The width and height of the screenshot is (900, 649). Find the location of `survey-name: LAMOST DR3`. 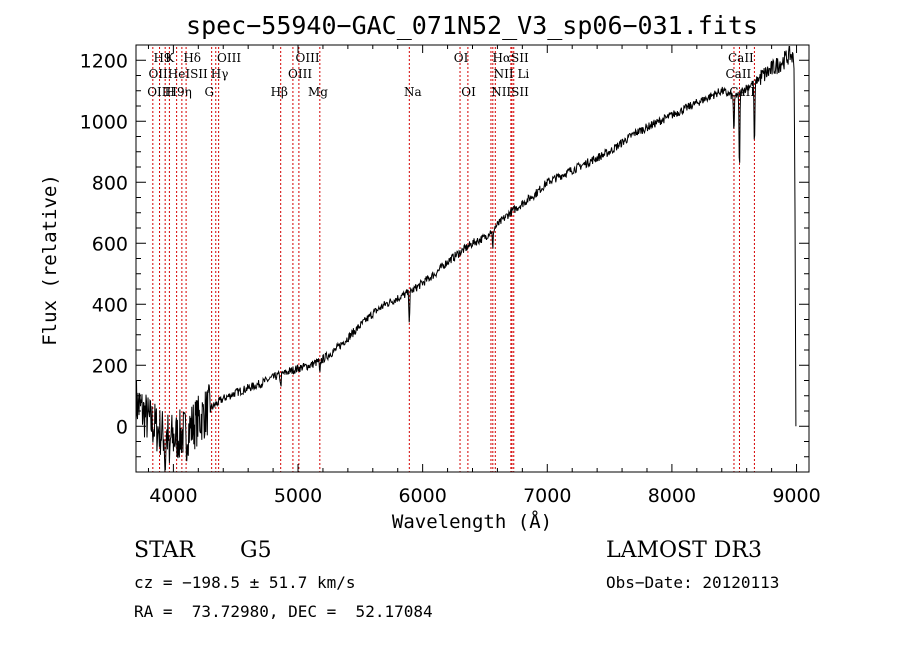

survey-name: LAMOST DR3 is located at coordinates (684, 550).